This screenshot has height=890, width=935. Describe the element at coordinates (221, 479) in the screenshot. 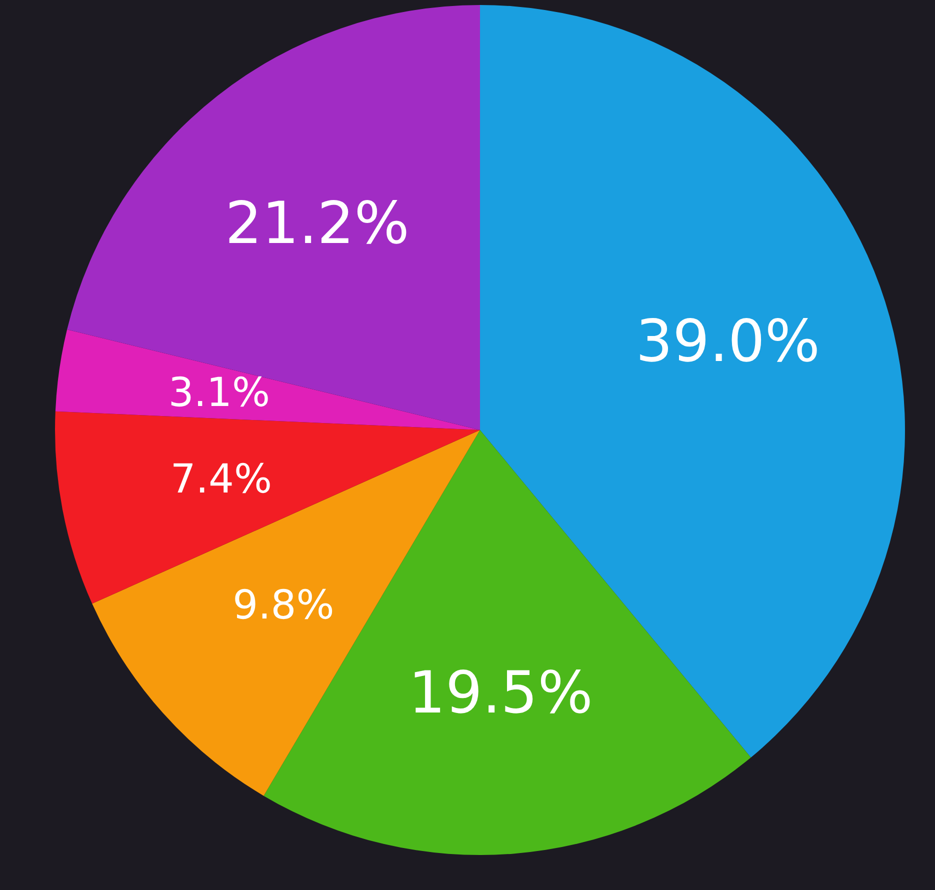

I see `data-label: 7.4%` at that location.